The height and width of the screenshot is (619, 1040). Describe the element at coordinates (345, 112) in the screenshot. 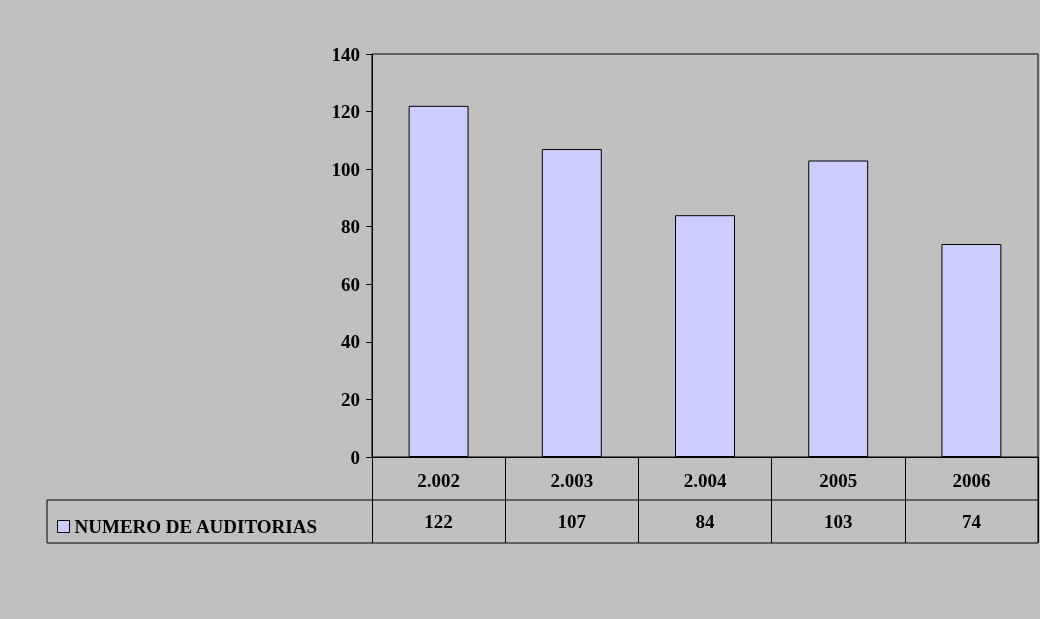

I see `y-tick-label: 120` at that location.